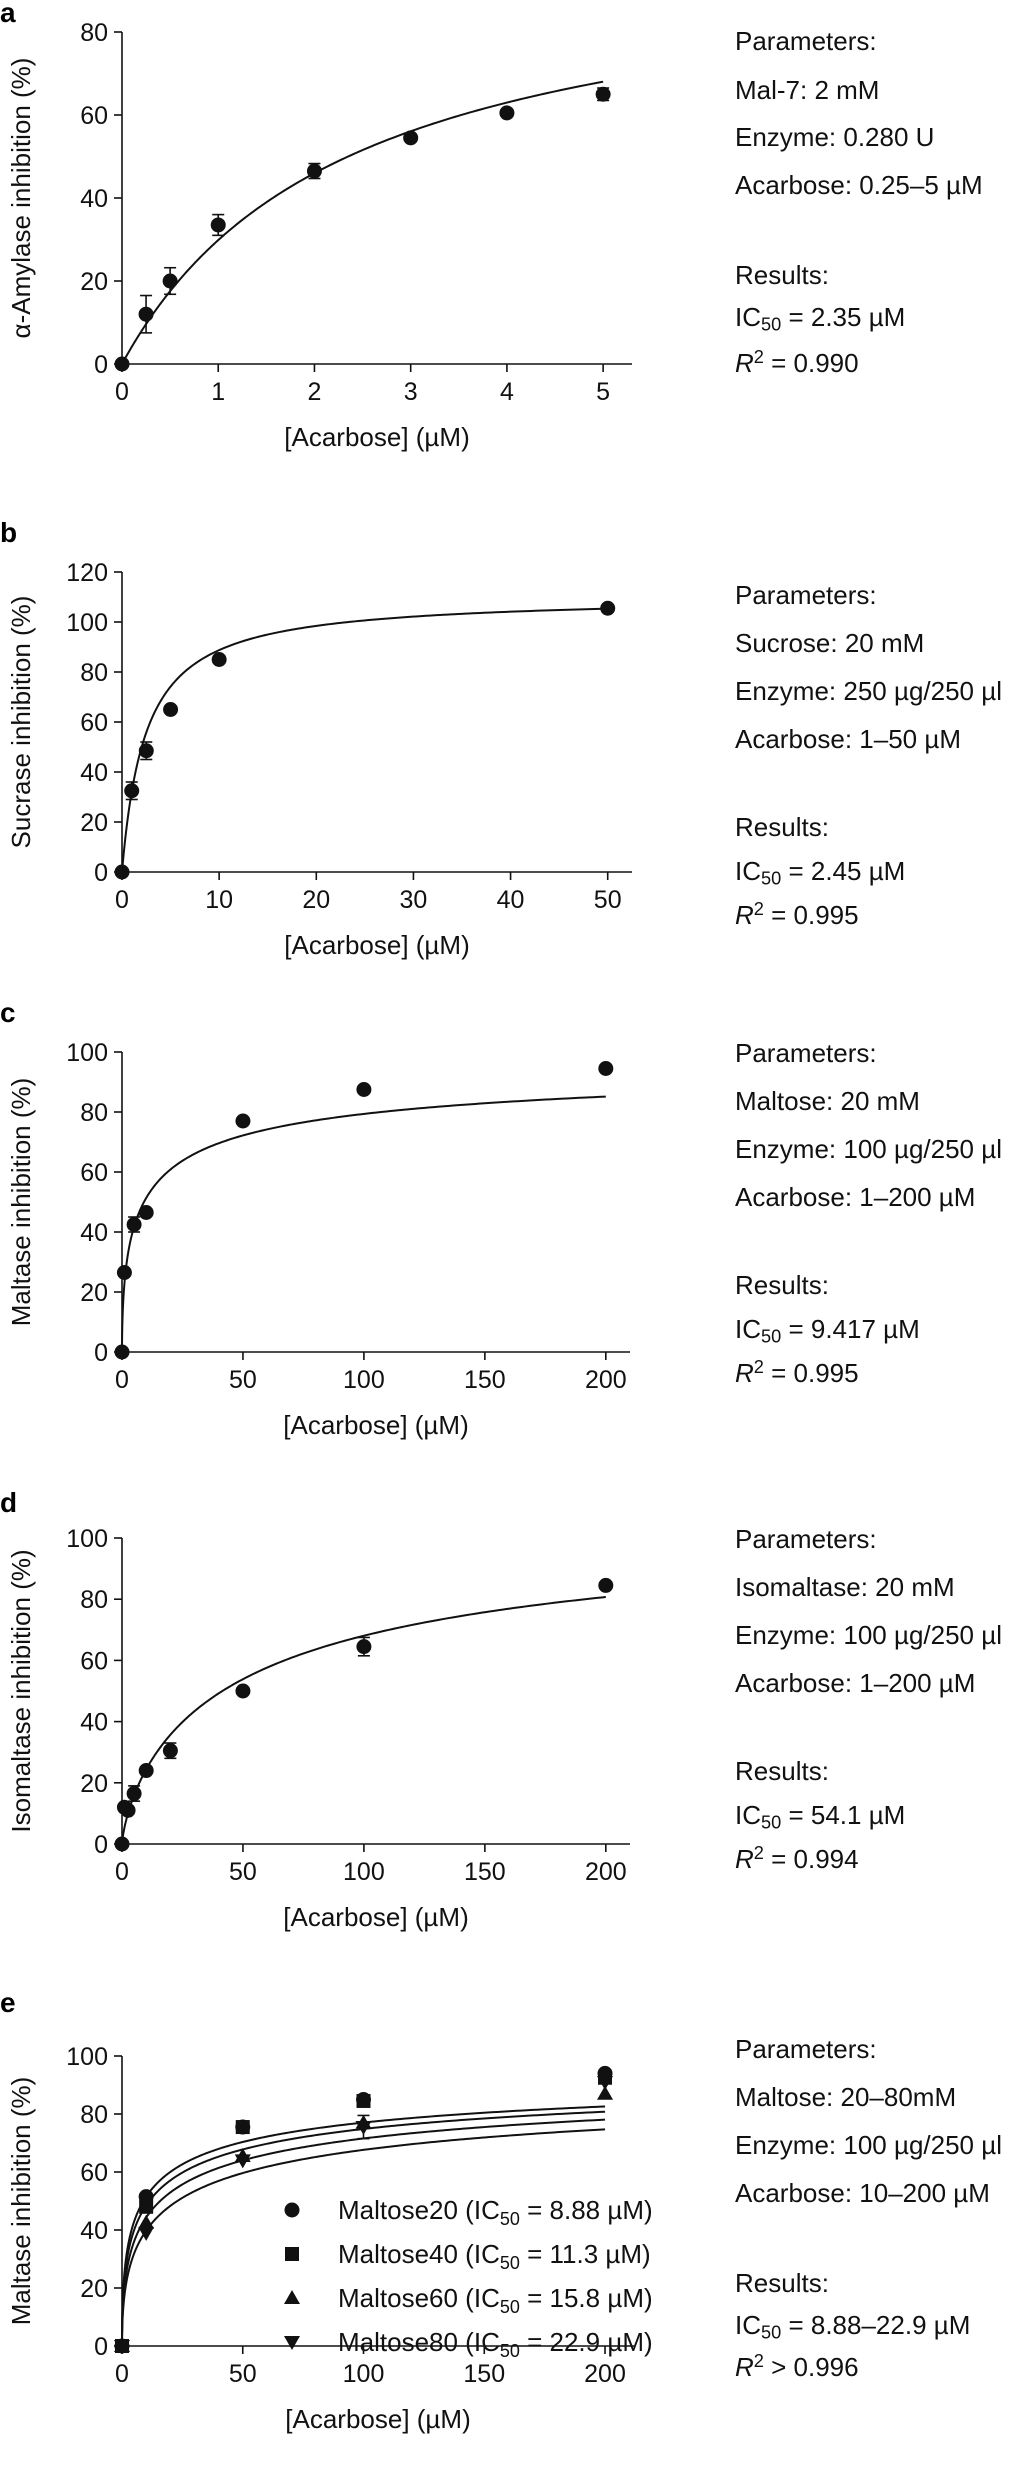 The image size is (1012, 2470). I want to click on panel-letter-e: e, so click(8, 2004).